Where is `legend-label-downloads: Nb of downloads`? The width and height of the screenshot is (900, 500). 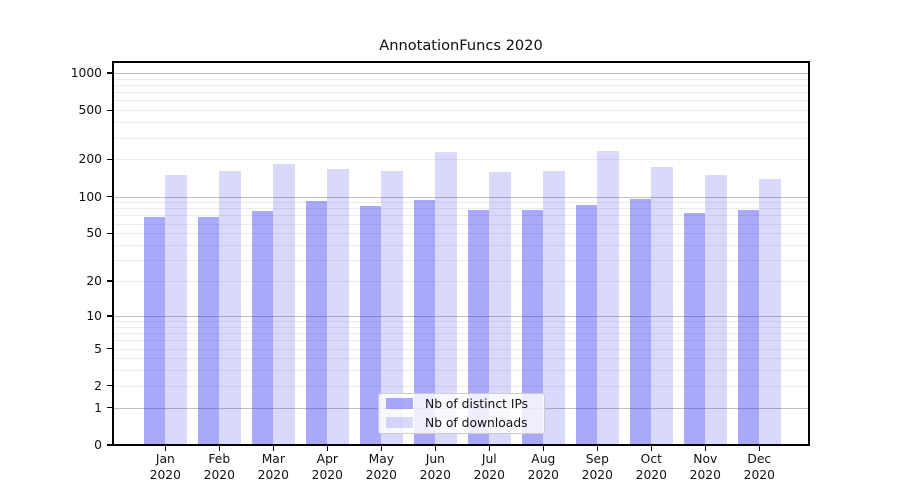 legend-label-downloads: Nb of downloads is located at coordinates (476, 422).